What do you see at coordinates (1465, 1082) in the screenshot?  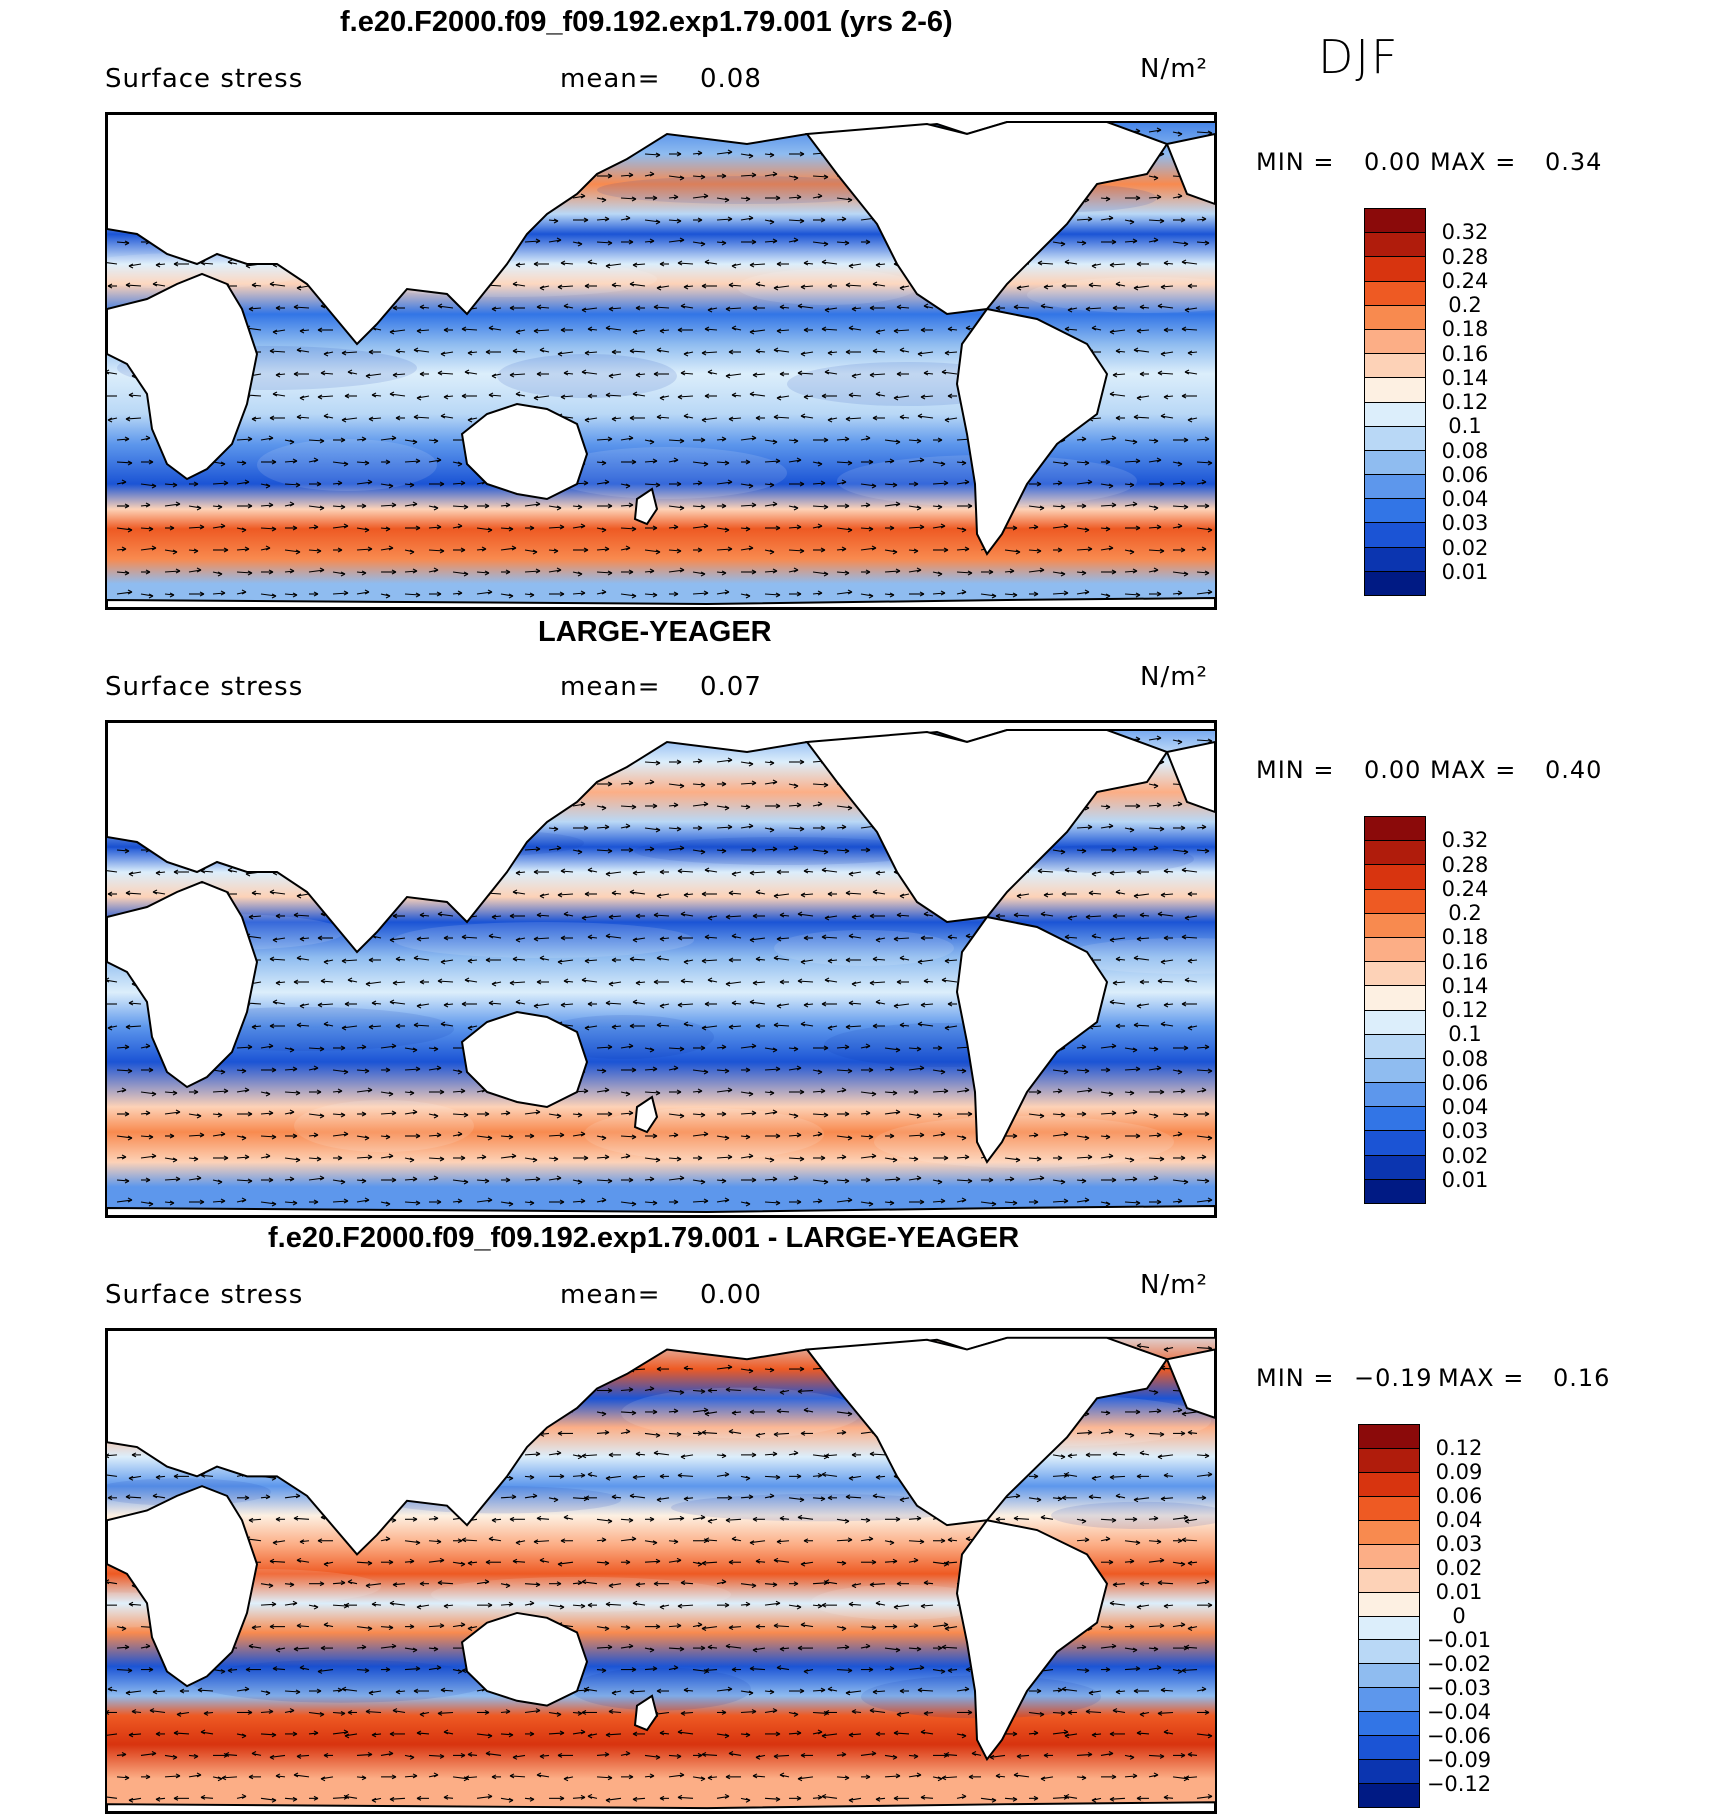 I see `colorbar-tick-label: 0.06` at bounding box center [1465, 1082].